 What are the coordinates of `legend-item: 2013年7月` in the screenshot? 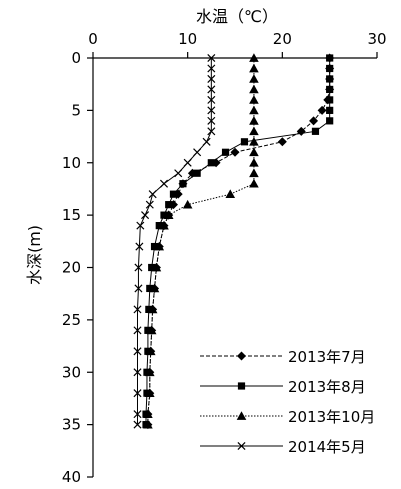 It's located at (283, 357).